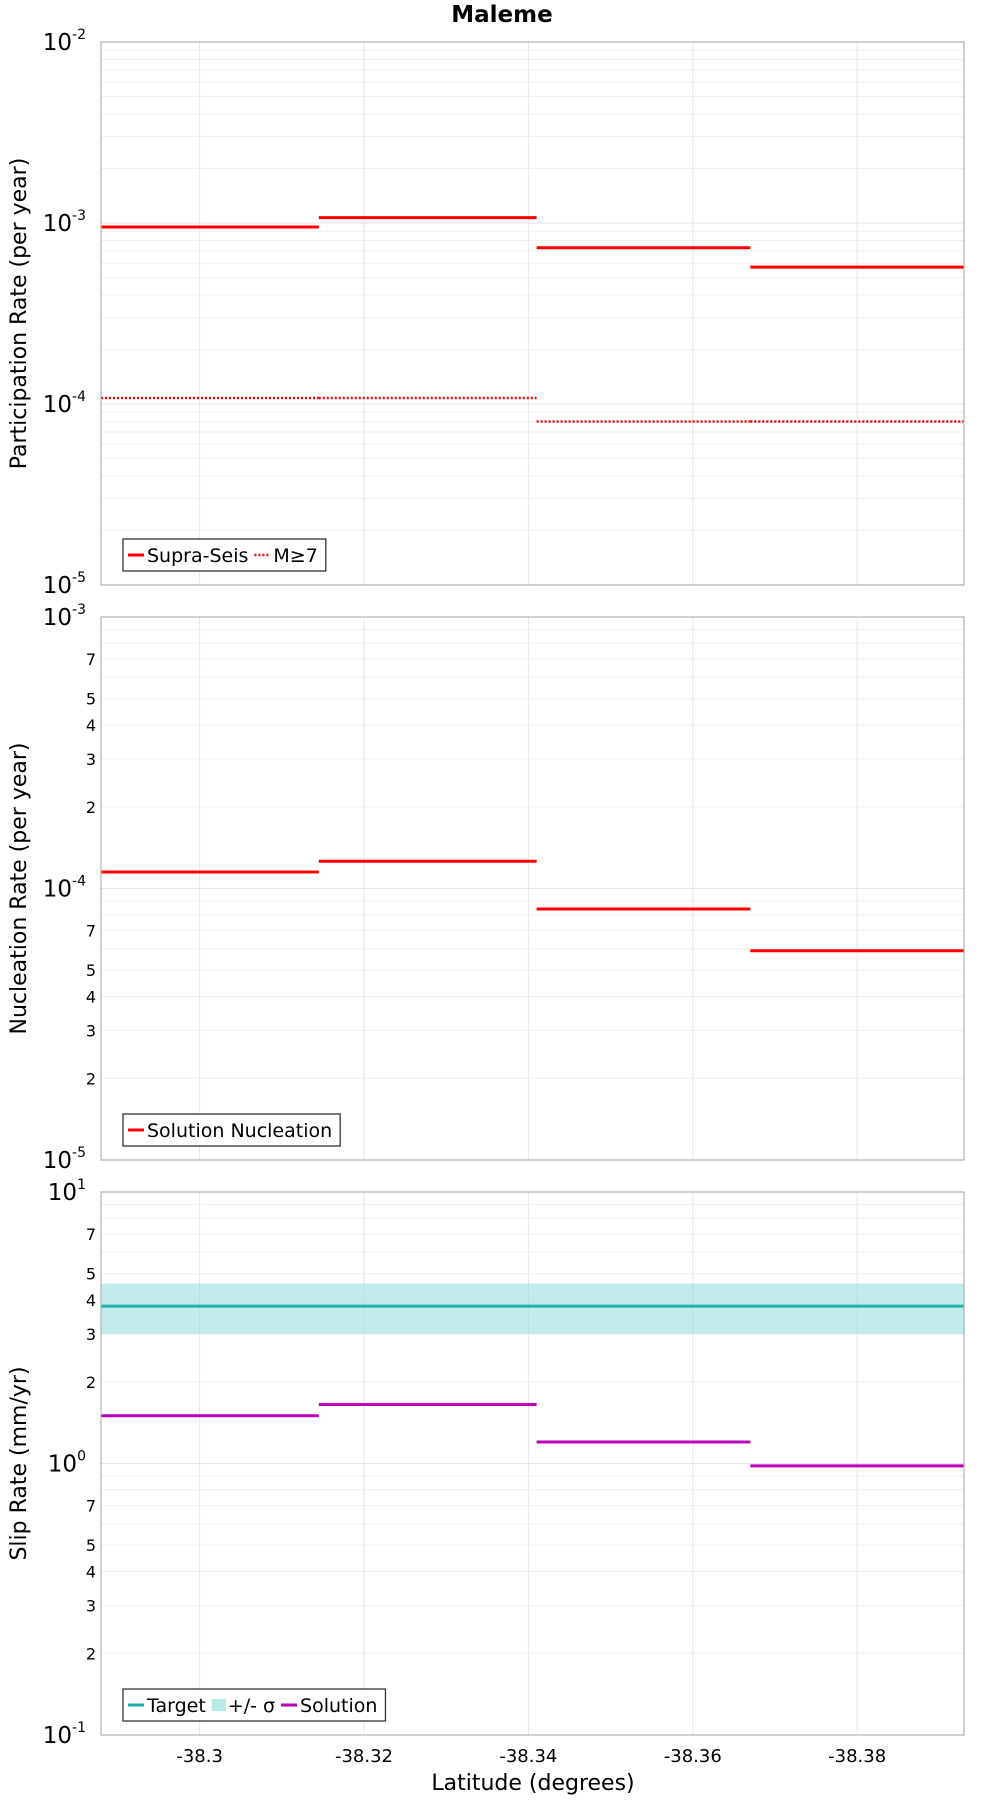 The height and width of the screenshot is (1800, 1000). What do you see at coordinates (67, 1191) in the screenshot?
I see `y-tick-label: 10¹` at bounding box center [67, 1191].